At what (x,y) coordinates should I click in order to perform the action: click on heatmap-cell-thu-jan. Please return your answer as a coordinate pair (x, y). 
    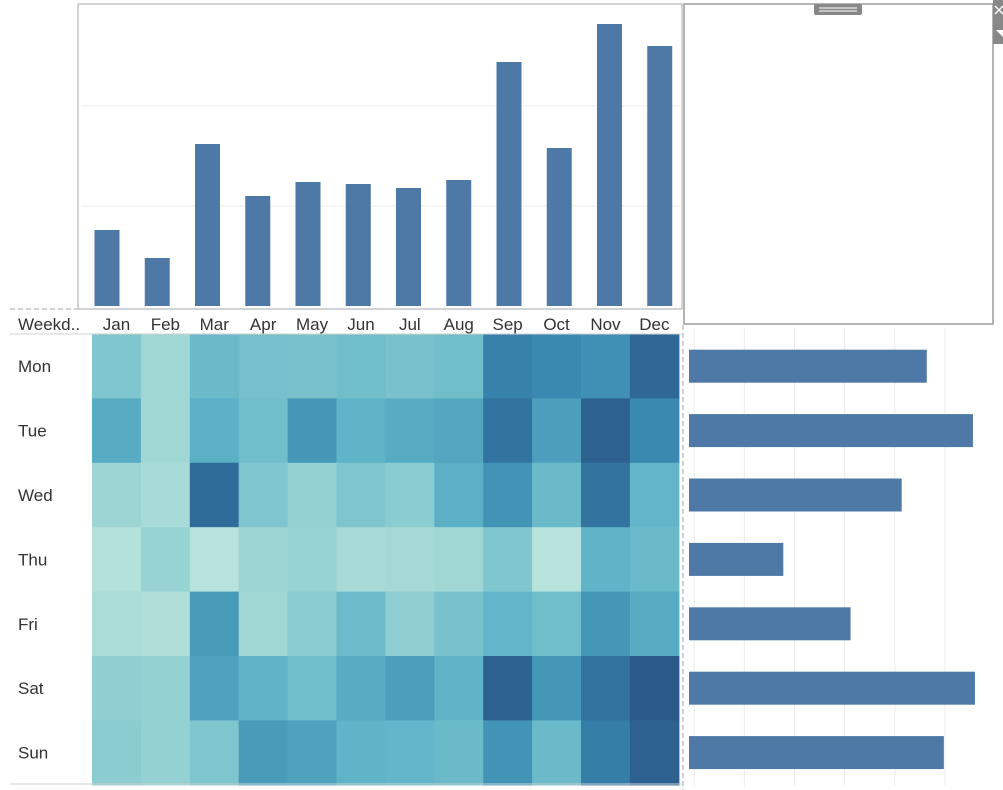
    Looking at the image, I should click on (117, 560).